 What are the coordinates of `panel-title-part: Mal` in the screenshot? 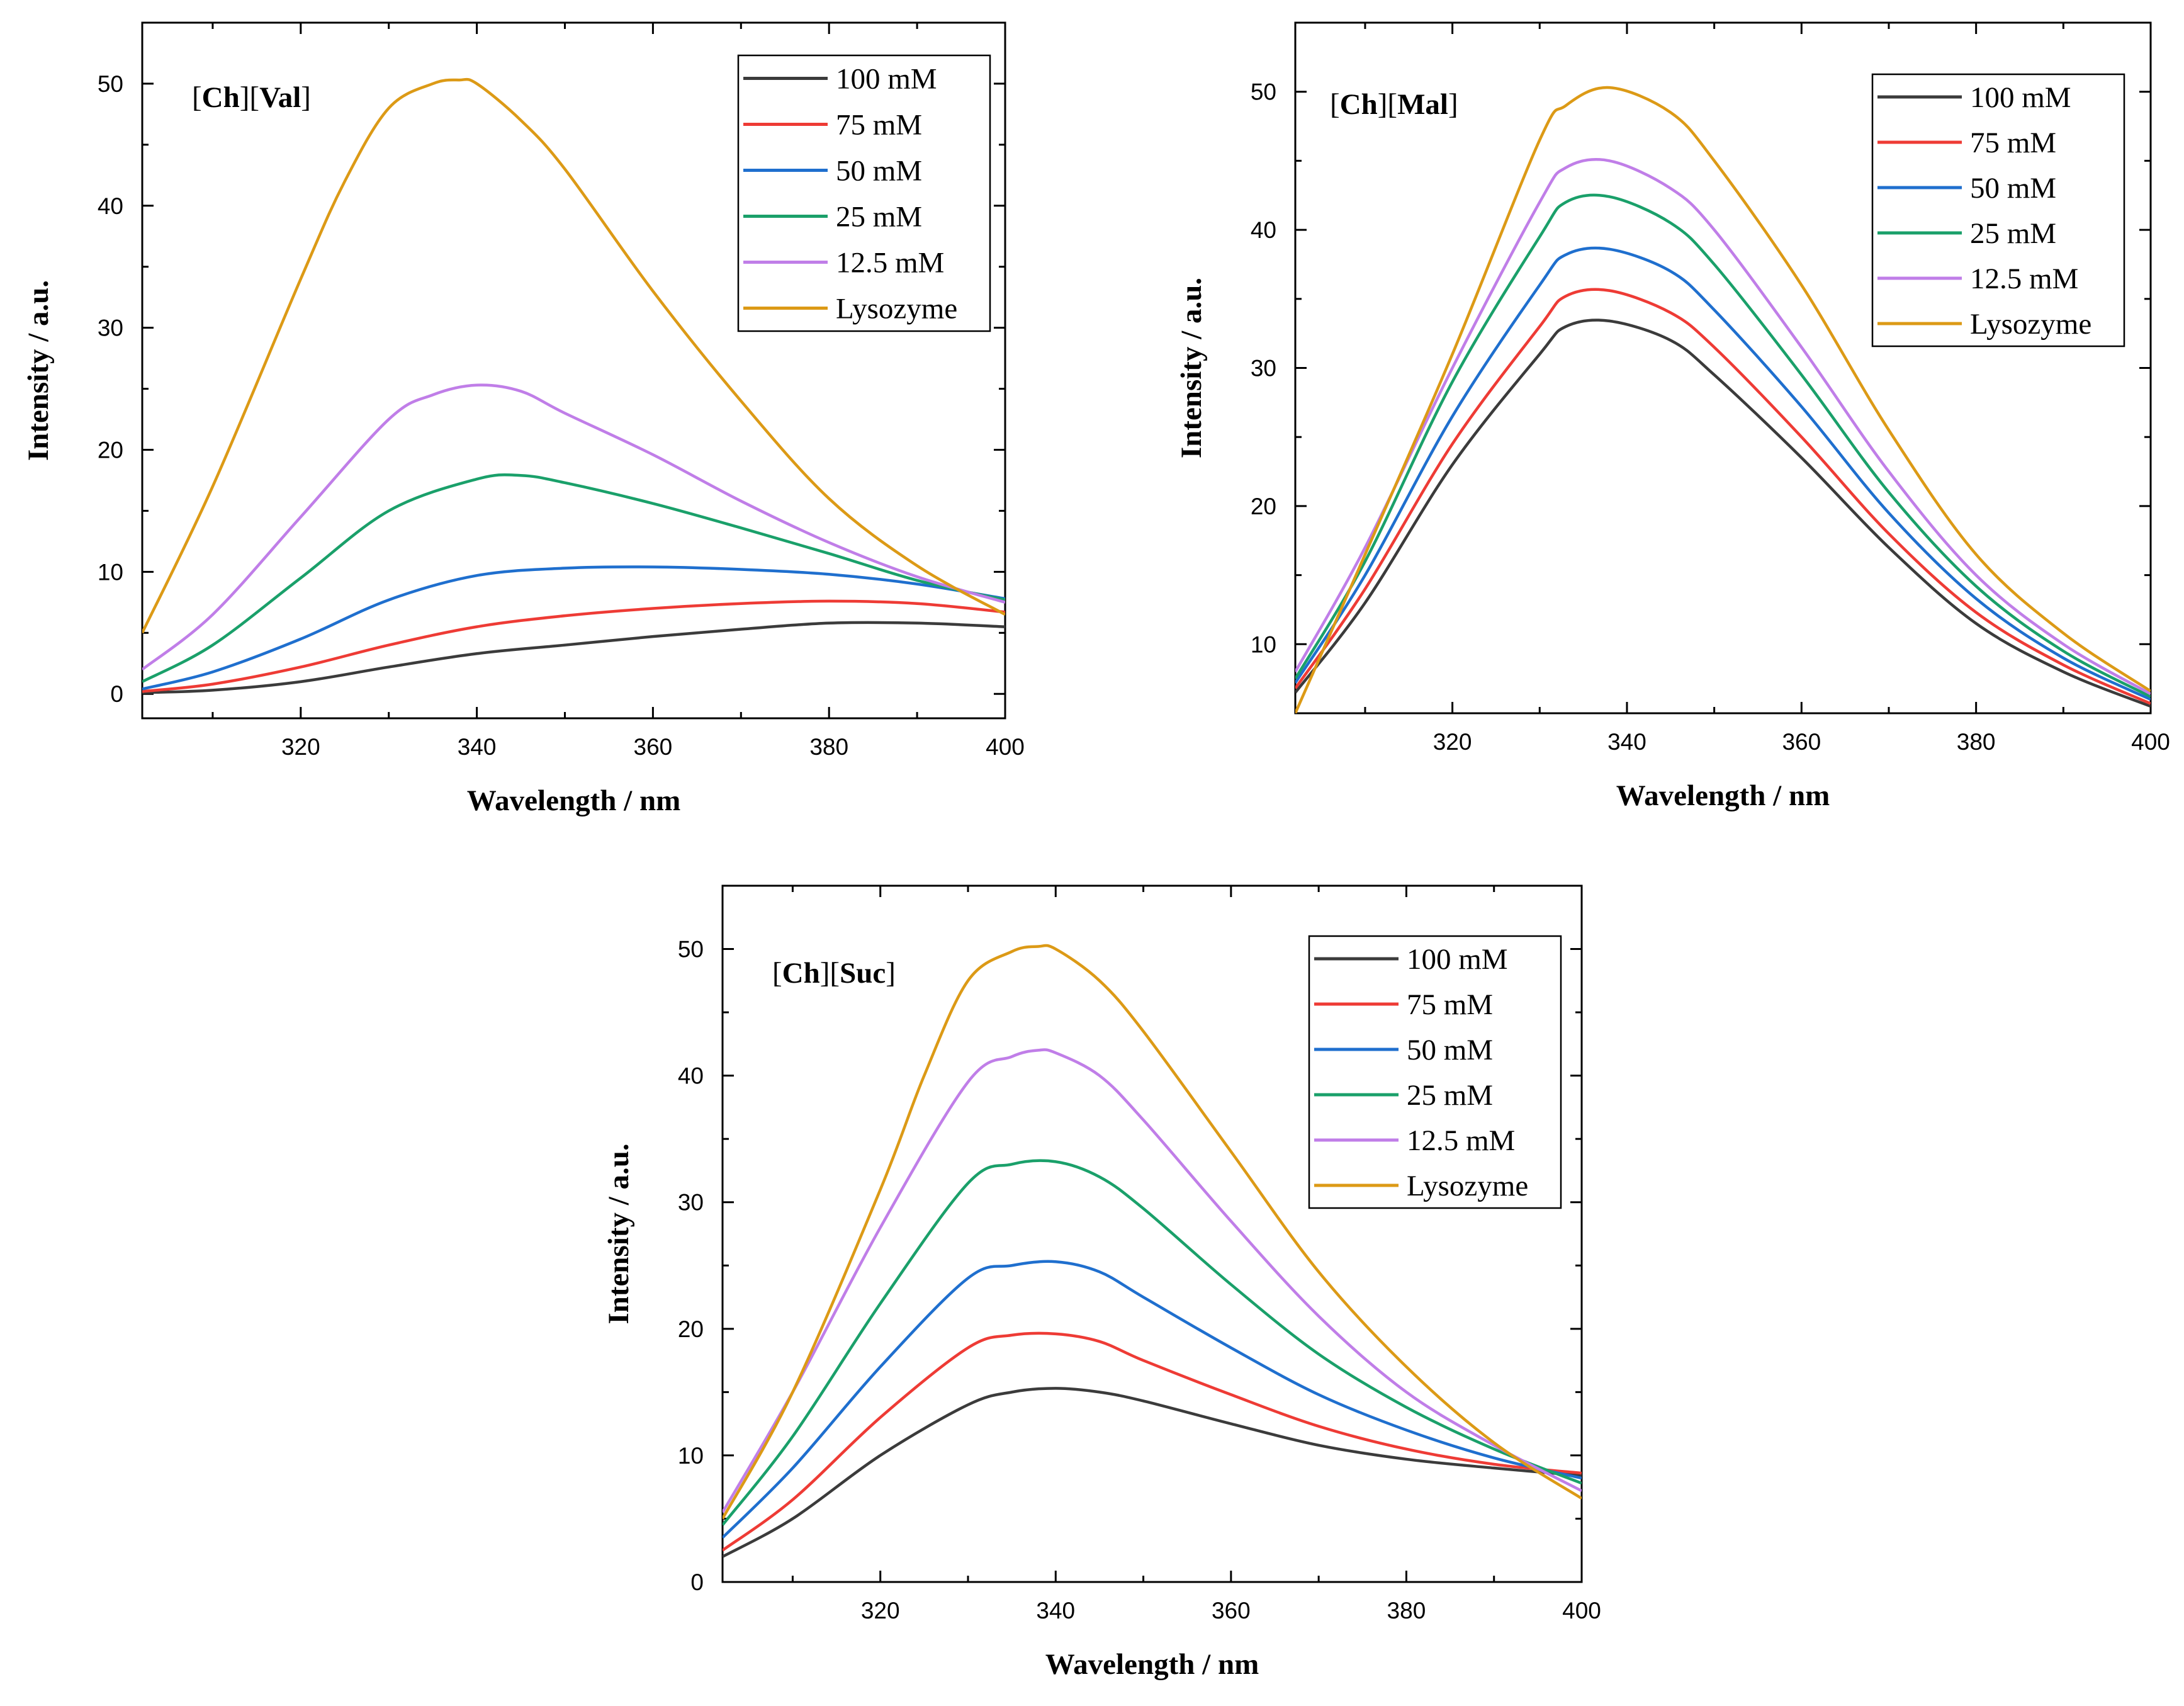 It's located at (1422, 105).